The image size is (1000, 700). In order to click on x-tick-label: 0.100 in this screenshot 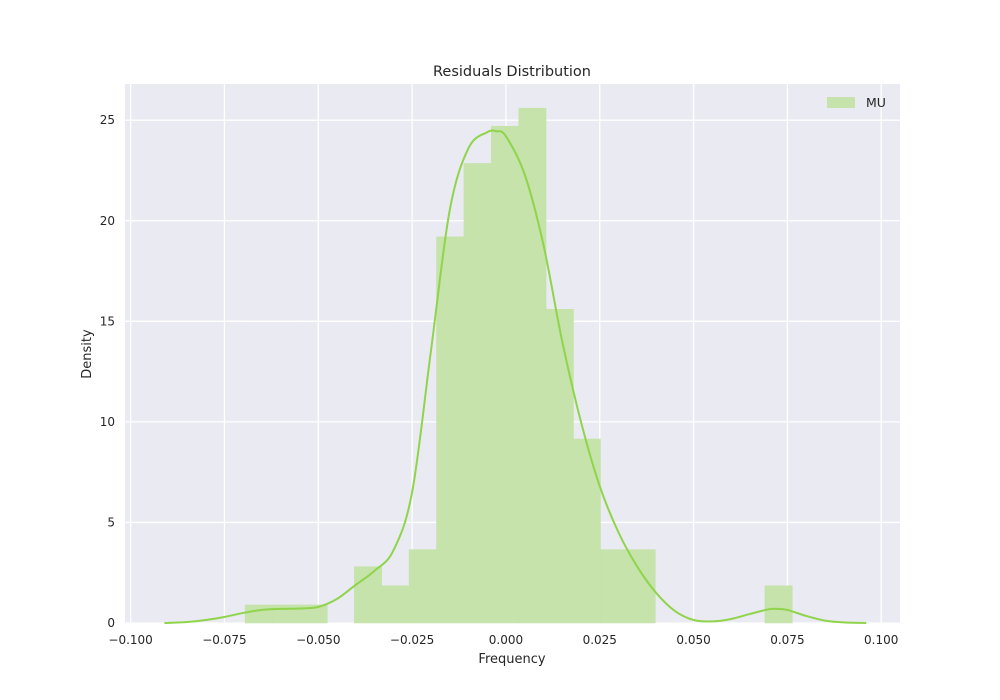, I will do `click(881, 640)`.